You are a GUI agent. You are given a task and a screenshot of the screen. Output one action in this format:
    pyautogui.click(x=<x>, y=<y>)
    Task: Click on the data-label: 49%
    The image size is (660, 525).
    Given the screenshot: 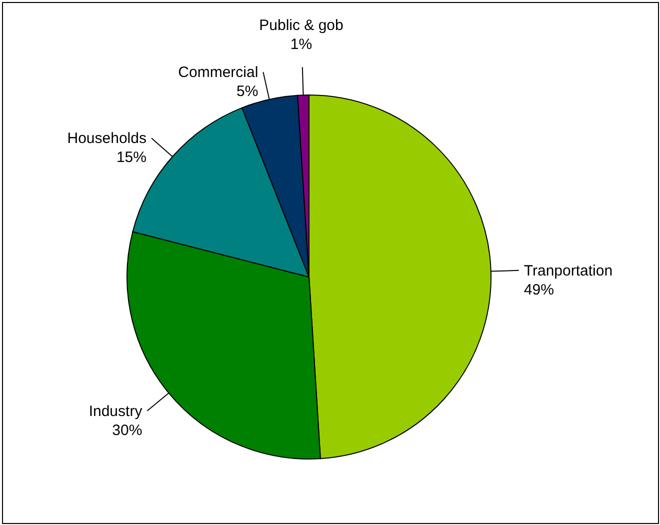 What is the action you would take?
    pyautogui.click(x=539, y=289)
    